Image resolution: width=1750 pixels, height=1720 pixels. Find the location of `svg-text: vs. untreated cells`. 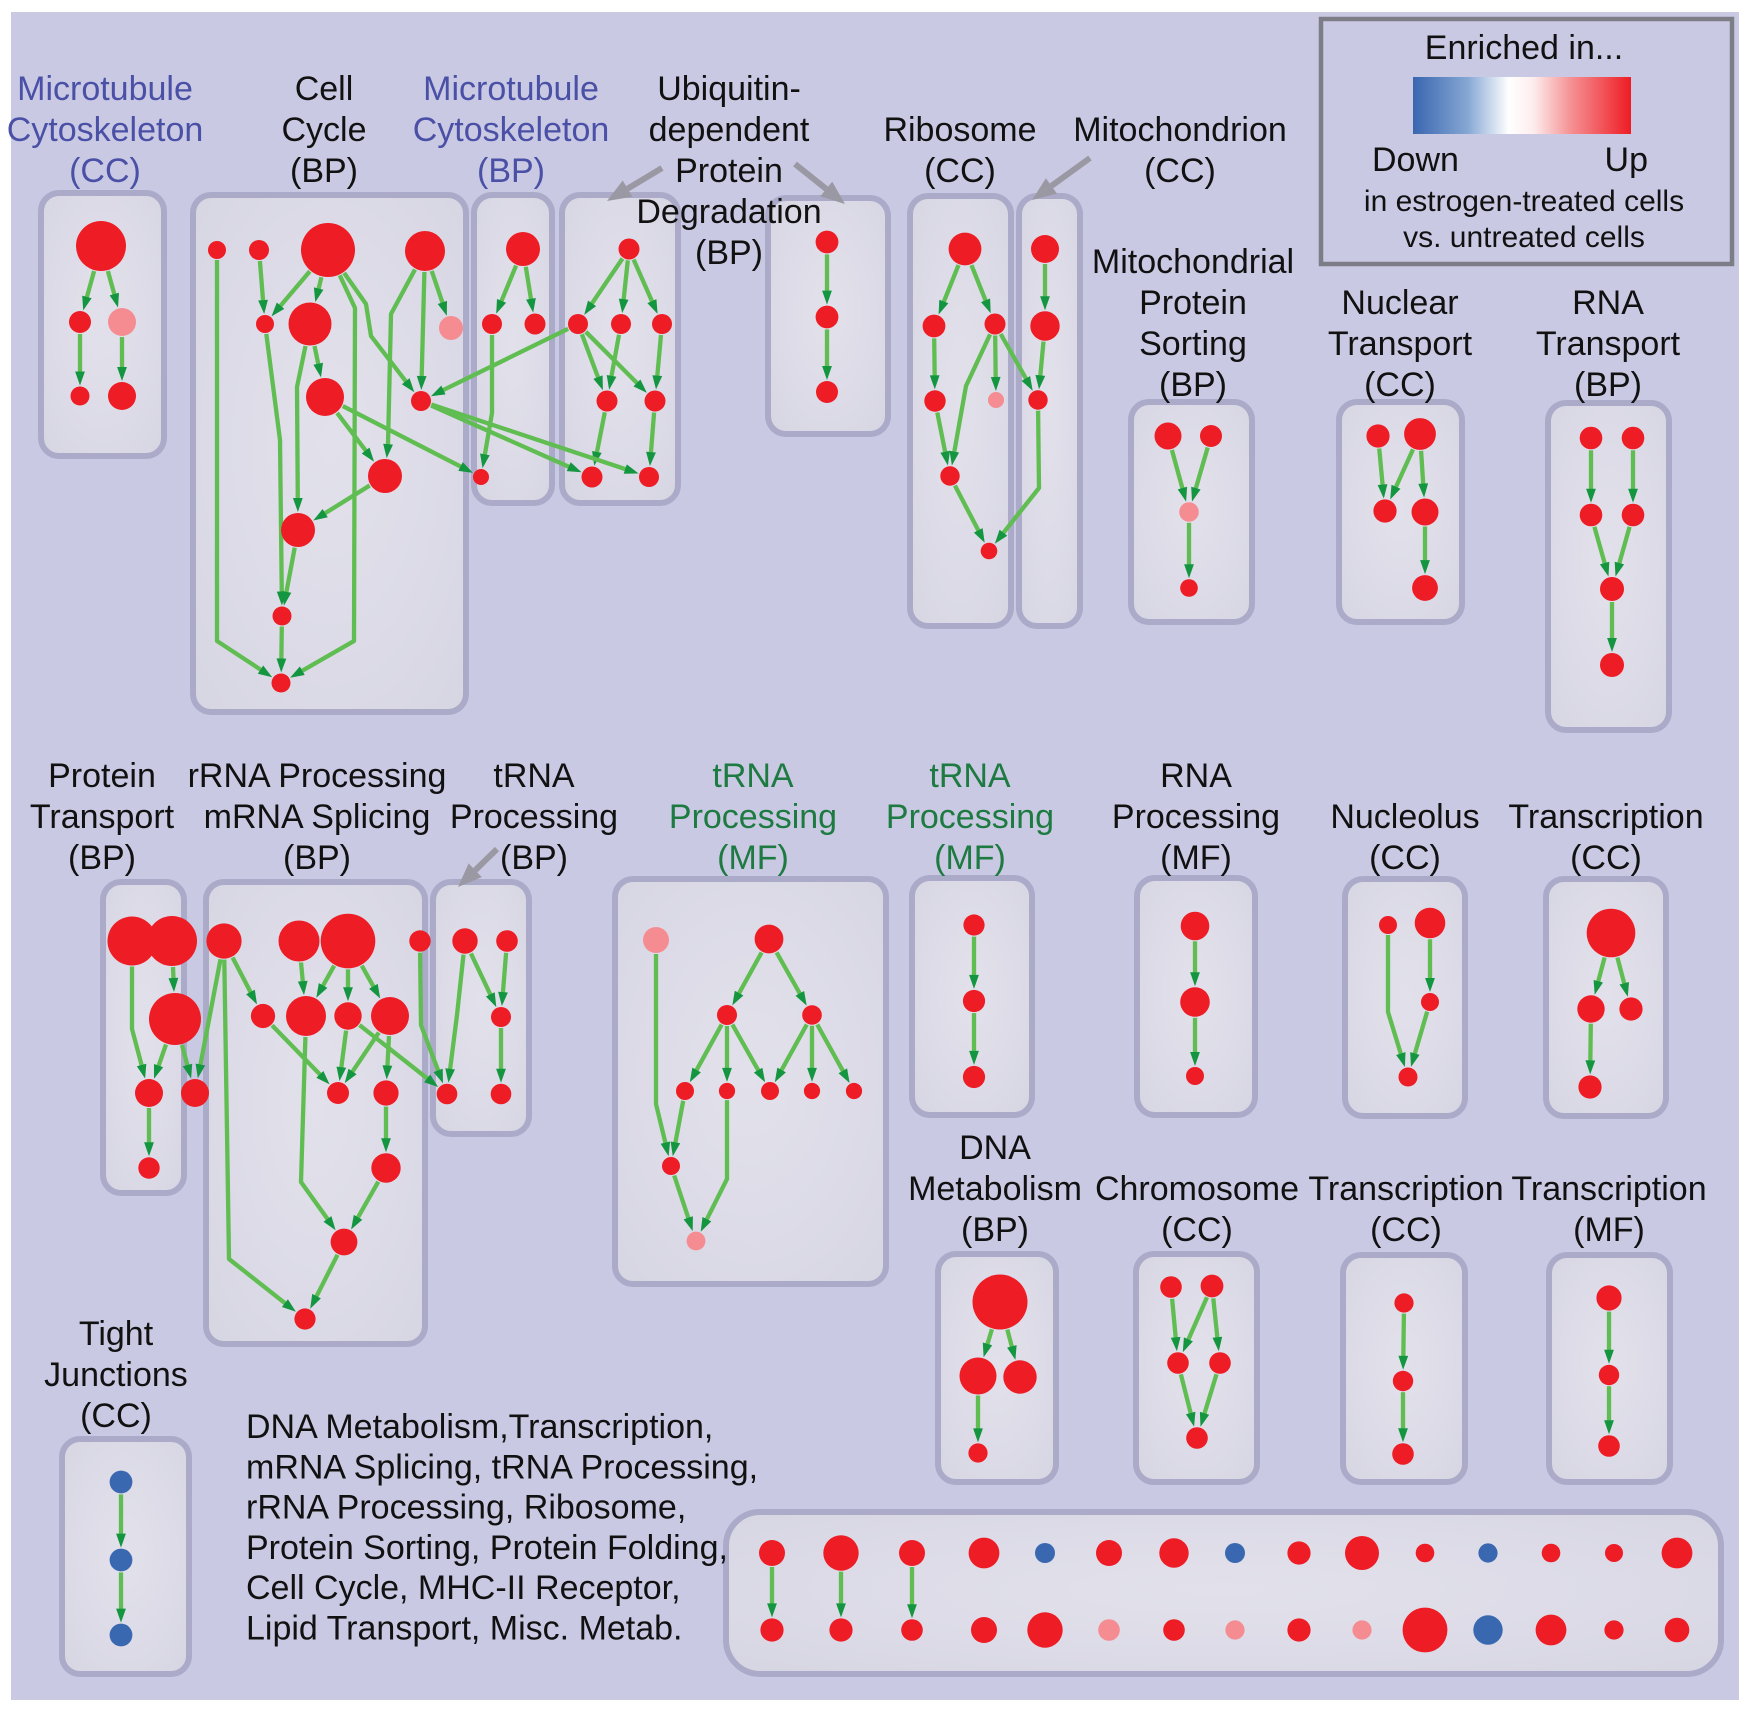

svg-text: vs. untreated cells is located at coordinates (1524, 237).